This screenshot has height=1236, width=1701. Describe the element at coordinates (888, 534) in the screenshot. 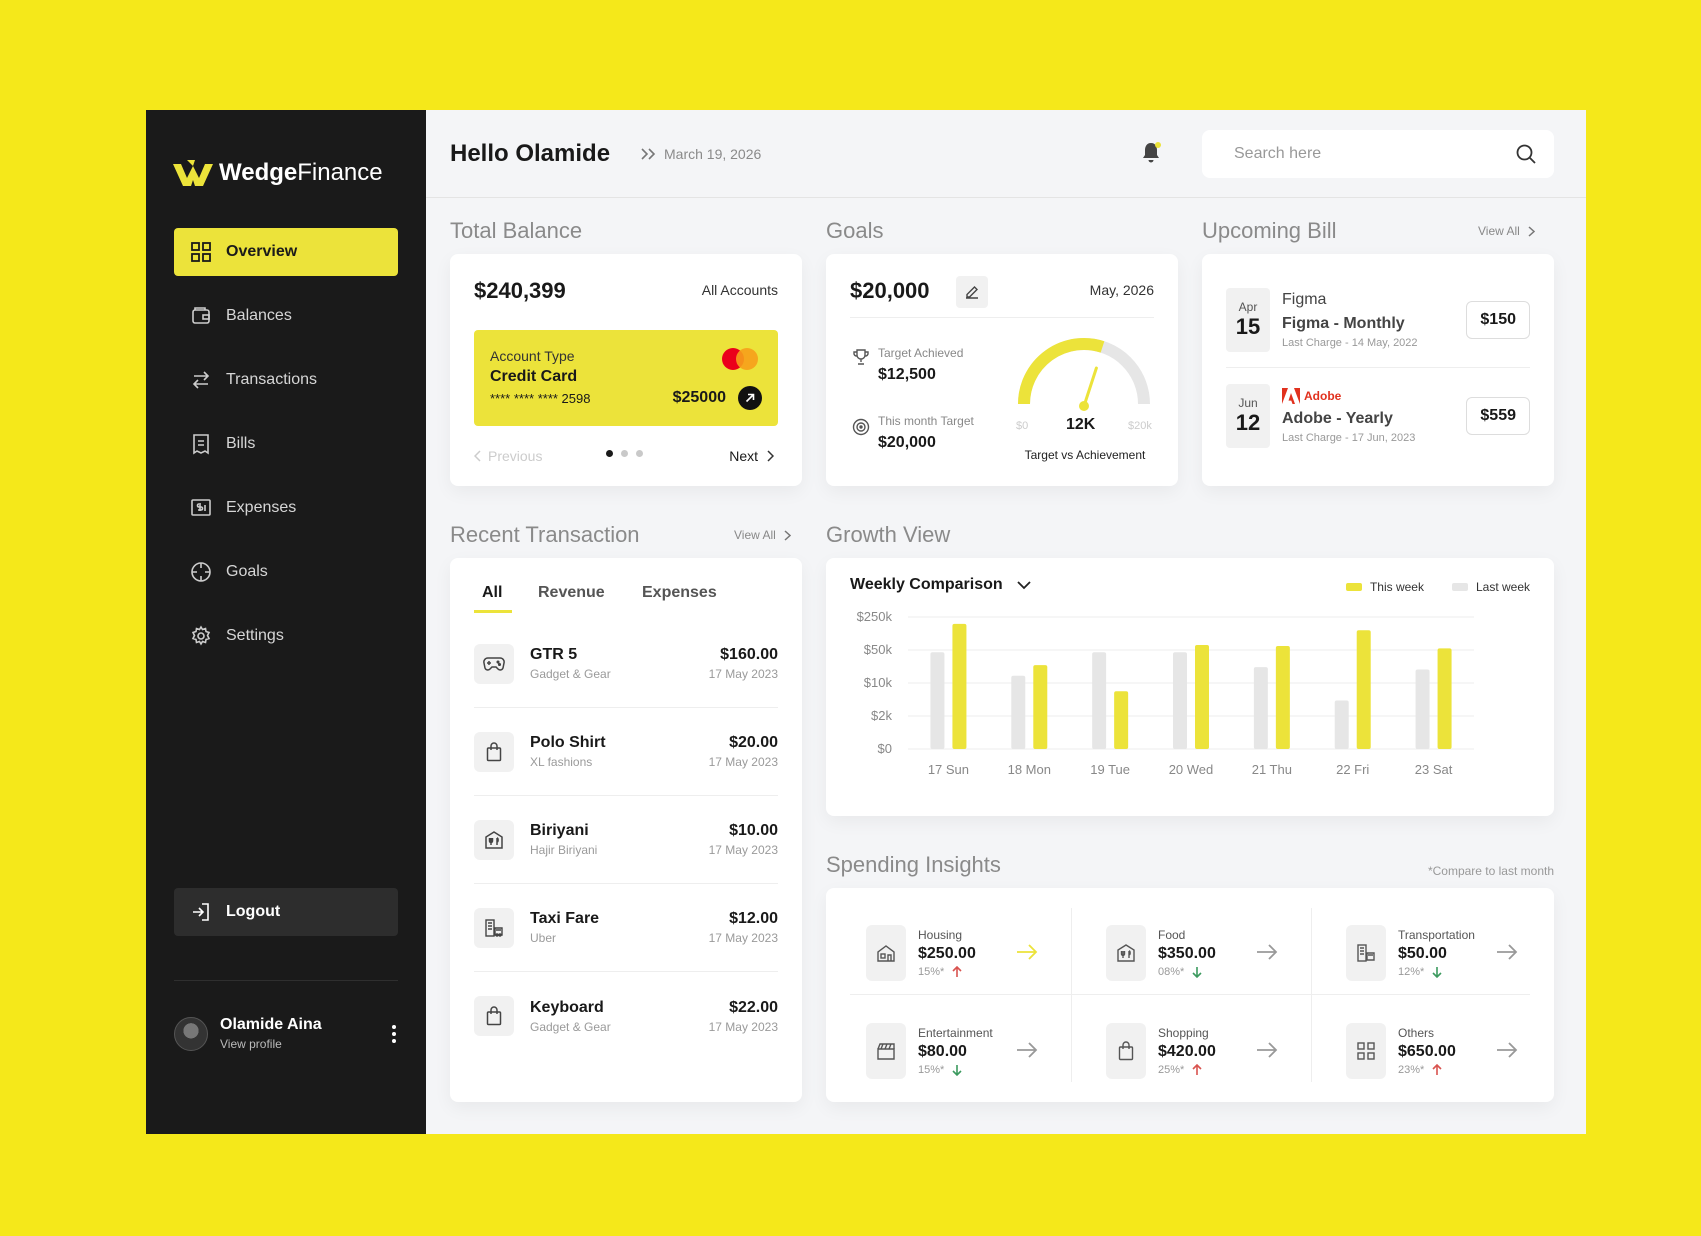

I see `growth-view-title: Growth View` at that location.